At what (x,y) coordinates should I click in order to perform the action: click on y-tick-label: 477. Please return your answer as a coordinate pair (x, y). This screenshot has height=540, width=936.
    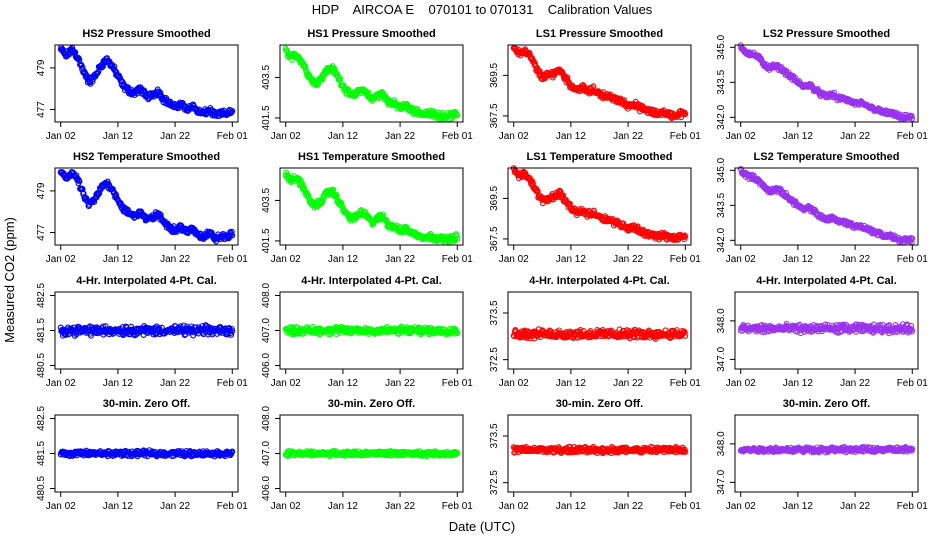
    Looking at the image, I should click on (41, 232).